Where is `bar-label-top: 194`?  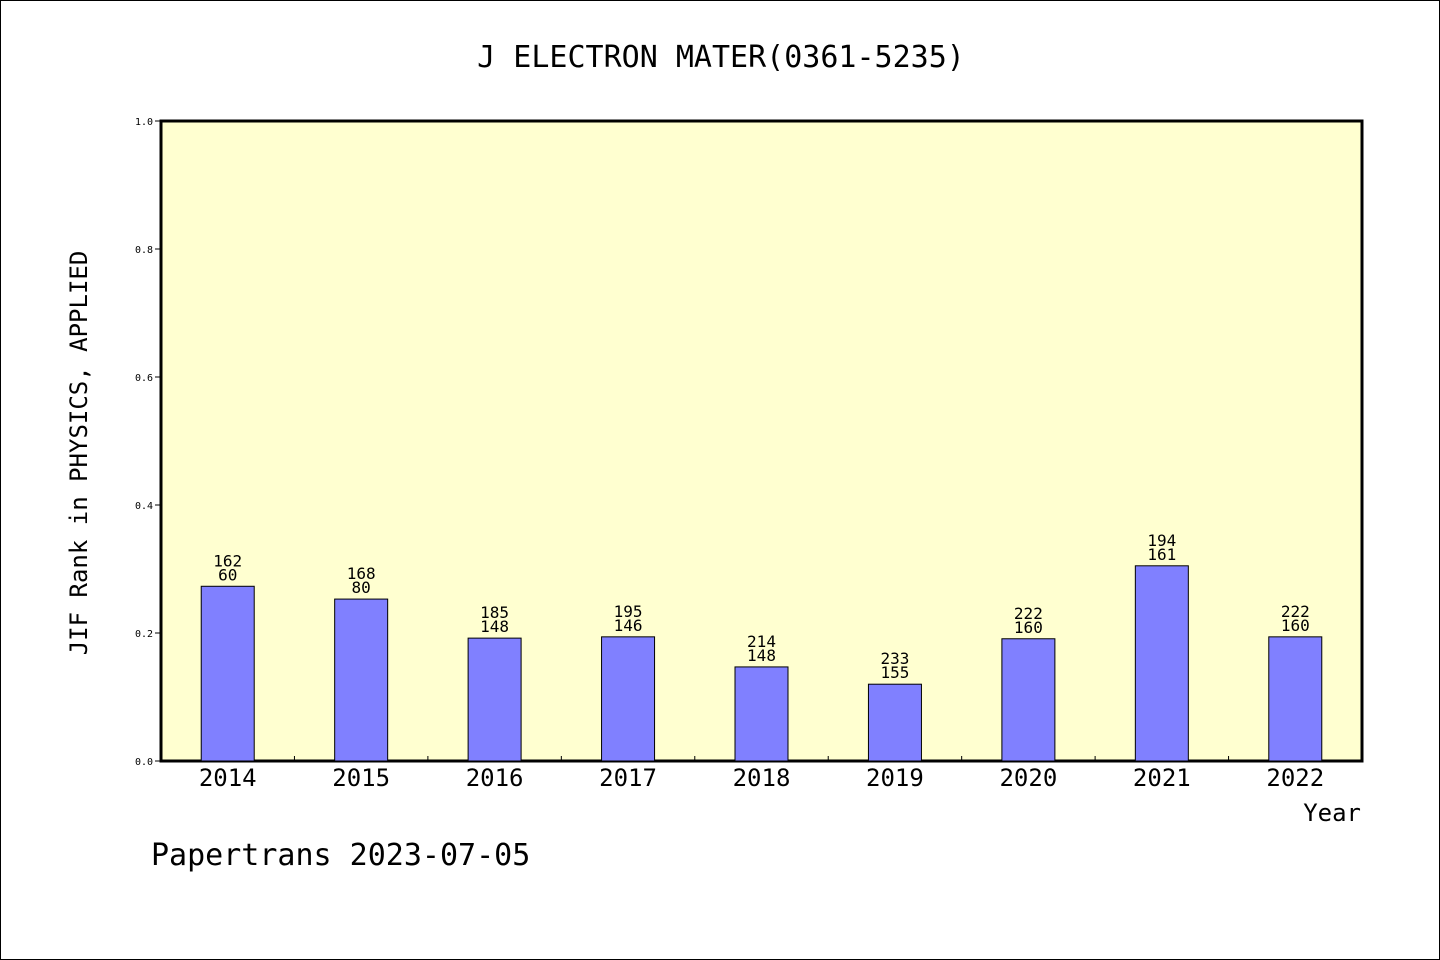
bar-label-top: 194 is located at coordinates (1161, 540).